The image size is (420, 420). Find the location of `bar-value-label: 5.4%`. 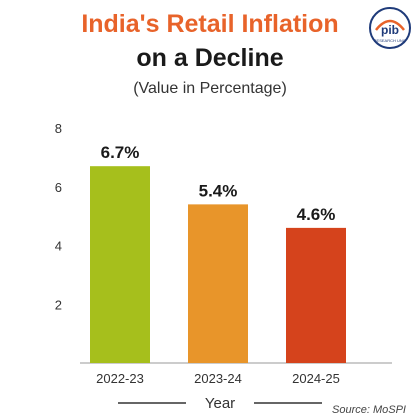

bar-value-label: 5.4% is located at coordinates (218, 190).